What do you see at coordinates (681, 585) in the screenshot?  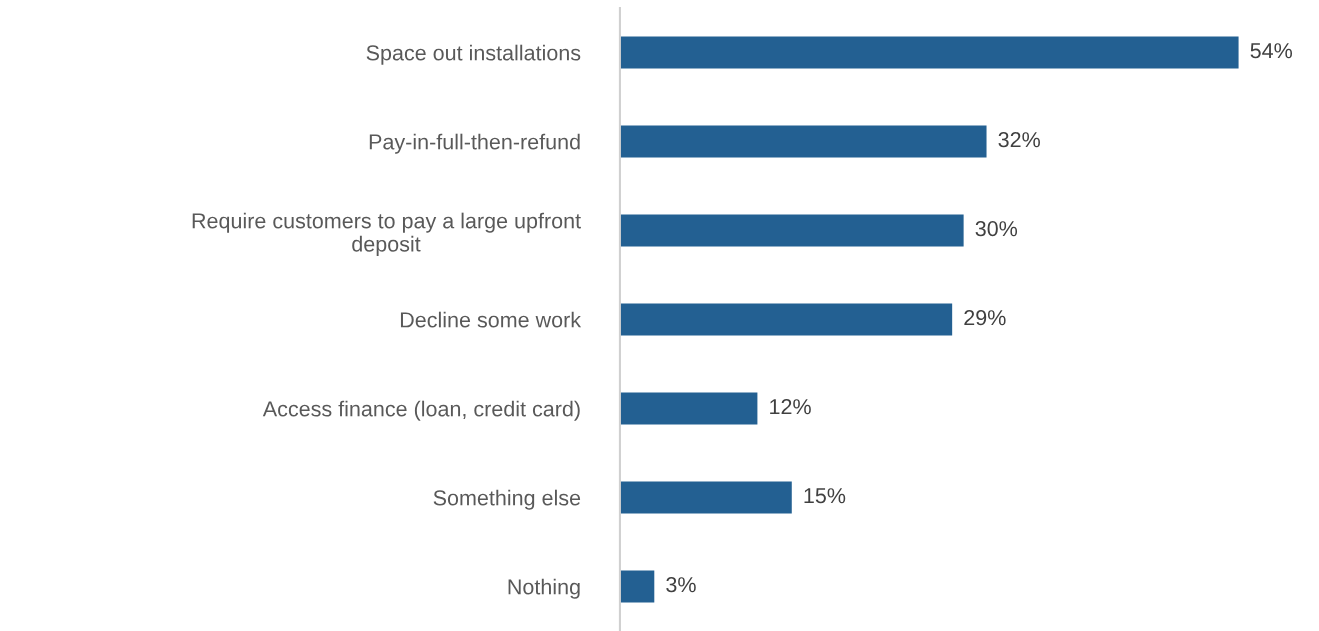 I see `data-label: 3%` at bounding box center [681, 585].